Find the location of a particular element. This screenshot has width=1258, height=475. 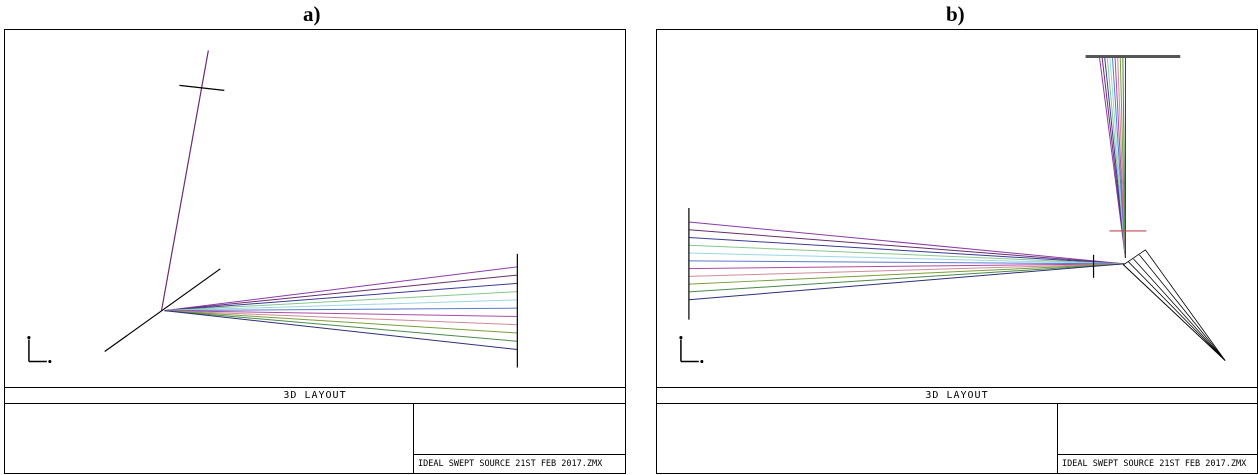

layout-title-a: 3D LAYOUT is located at coordinates (315, 395).